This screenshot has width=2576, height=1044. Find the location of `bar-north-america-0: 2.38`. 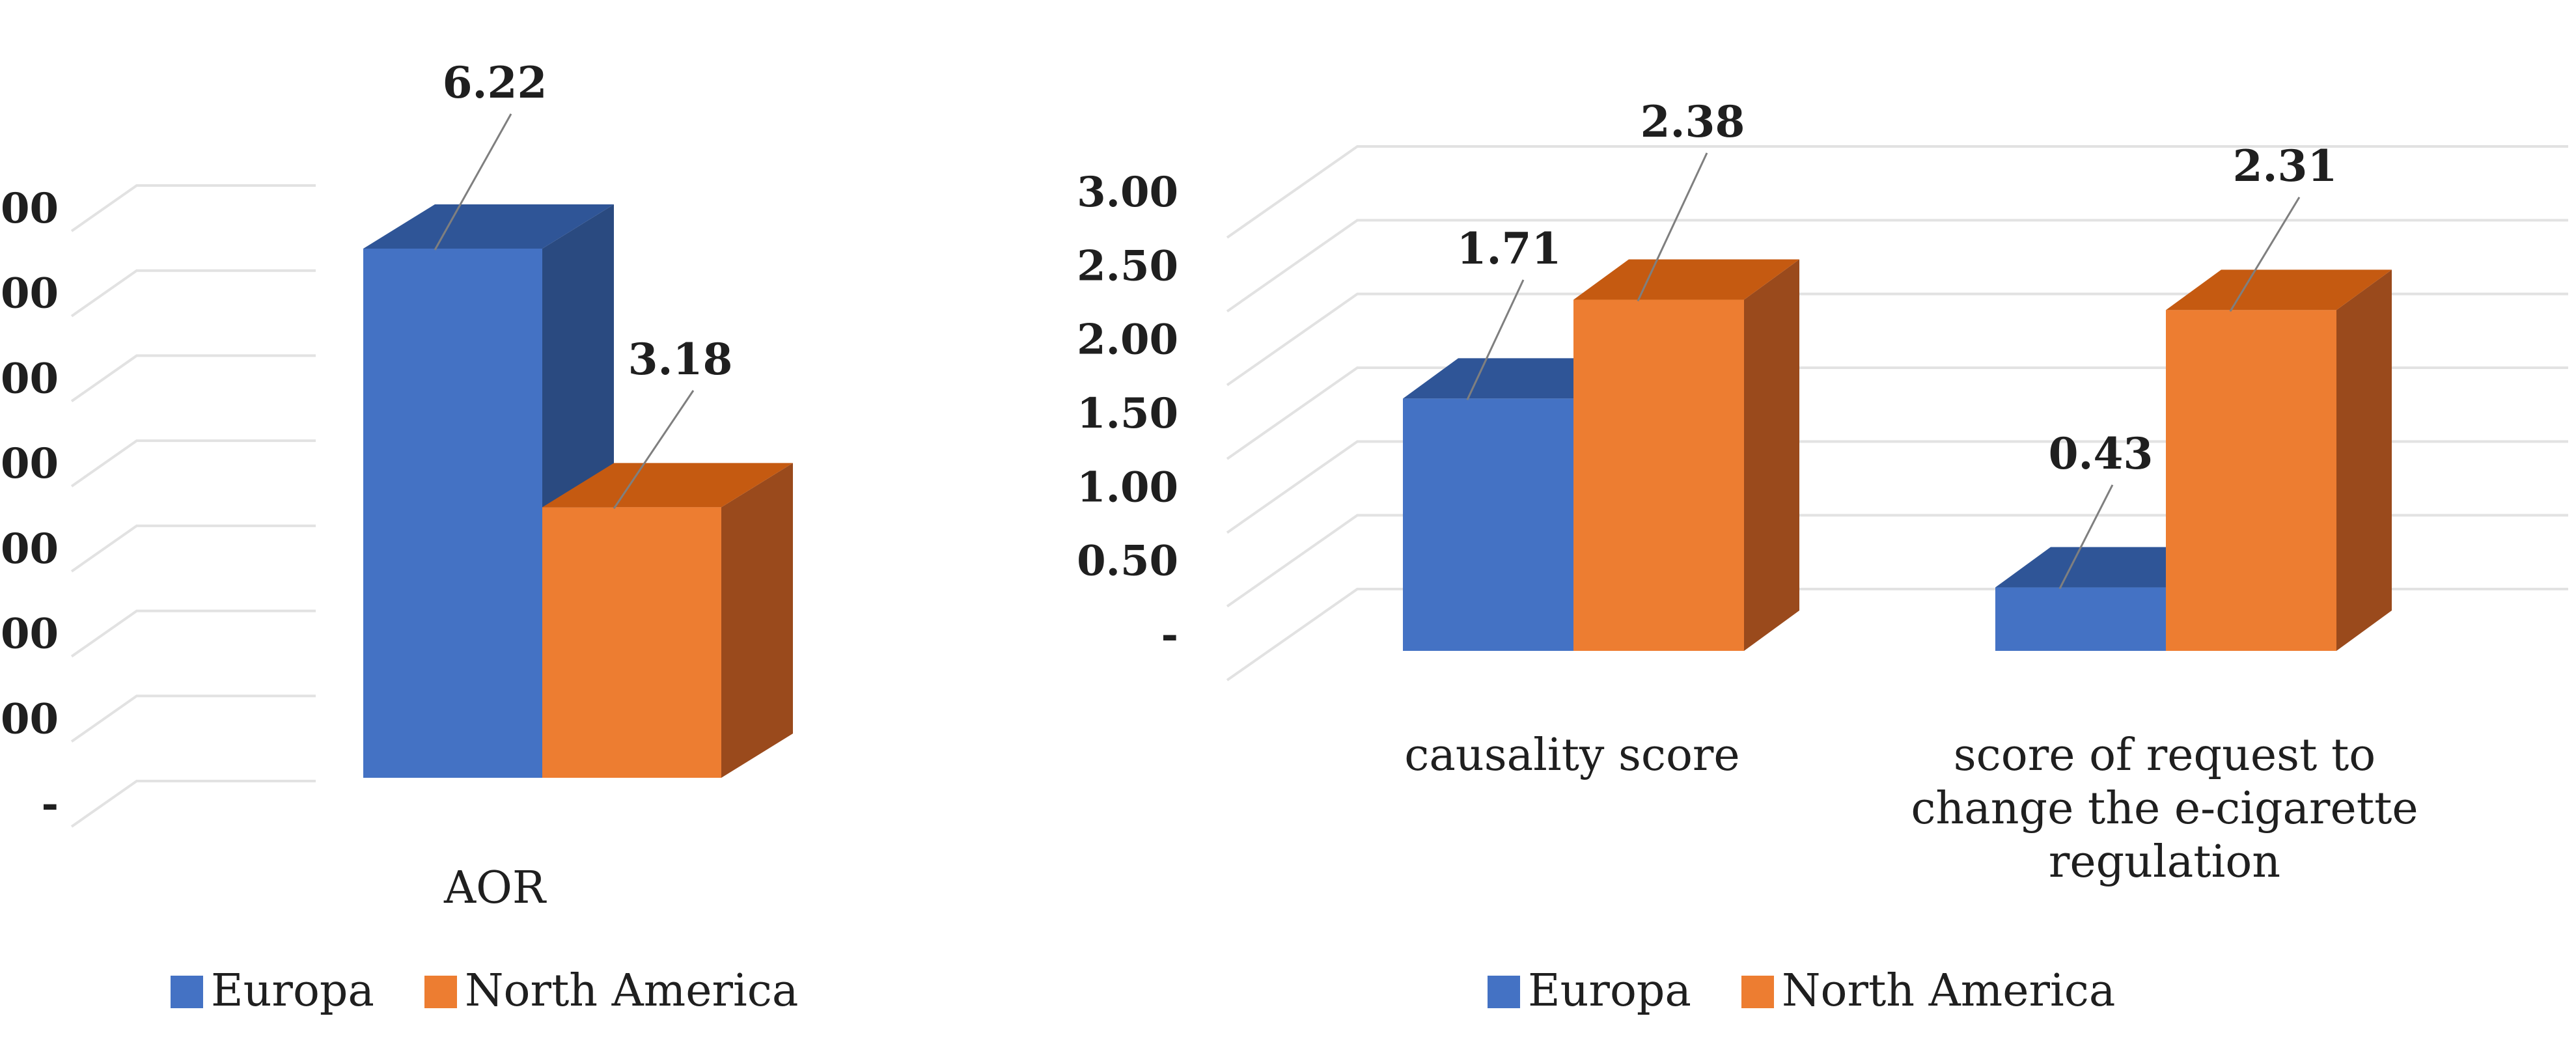

bar-north-america-0: 2.38 is located at coordinates (1686, 374).